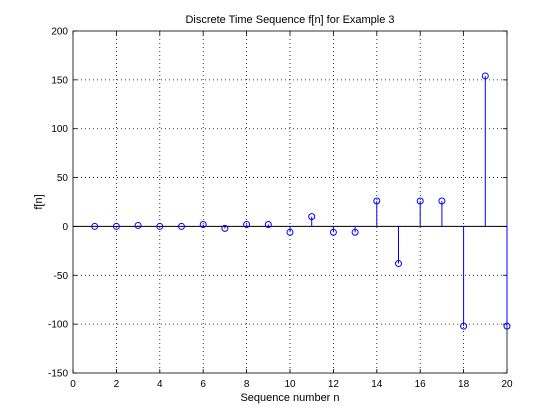 The width and height of the screenshot is (560, 420). I want to click on x-tick-label: 12, so click(334, 384).